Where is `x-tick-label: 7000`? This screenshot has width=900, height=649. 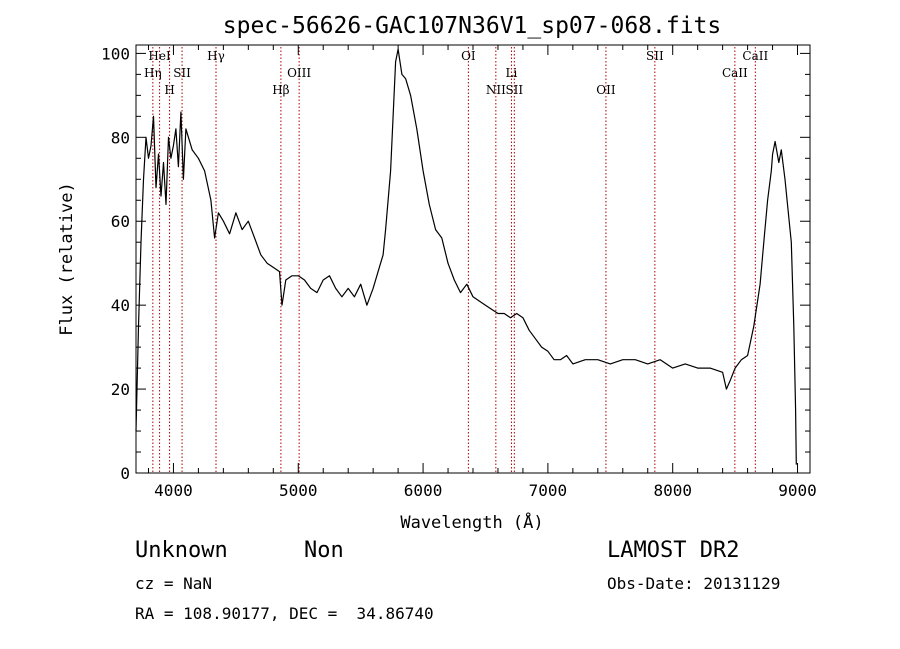 x-tick-label: 7000 is located at coordinates (548, 490).